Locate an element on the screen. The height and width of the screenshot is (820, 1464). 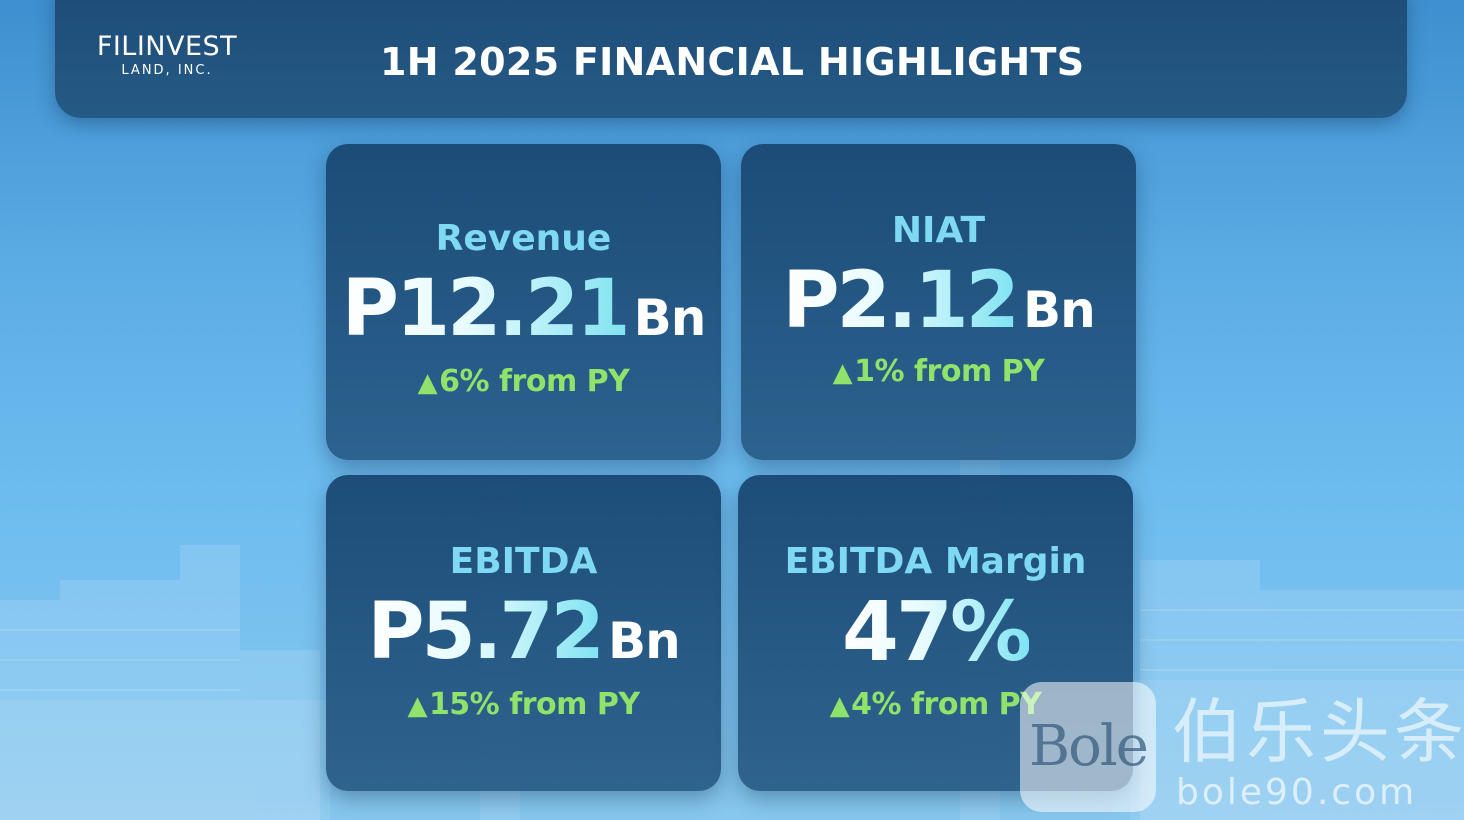
metric-value-number: 47% is located at coordinates (936, 632).